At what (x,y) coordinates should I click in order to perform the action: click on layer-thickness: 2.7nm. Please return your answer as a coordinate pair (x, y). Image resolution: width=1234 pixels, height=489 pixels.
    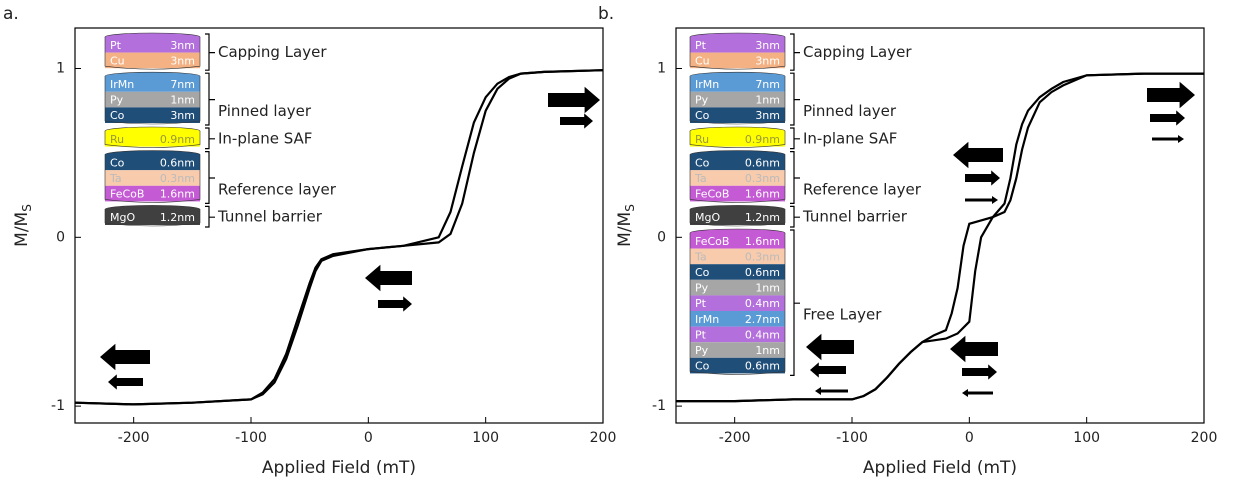
    Looking at the image, I should click on (762, 319).